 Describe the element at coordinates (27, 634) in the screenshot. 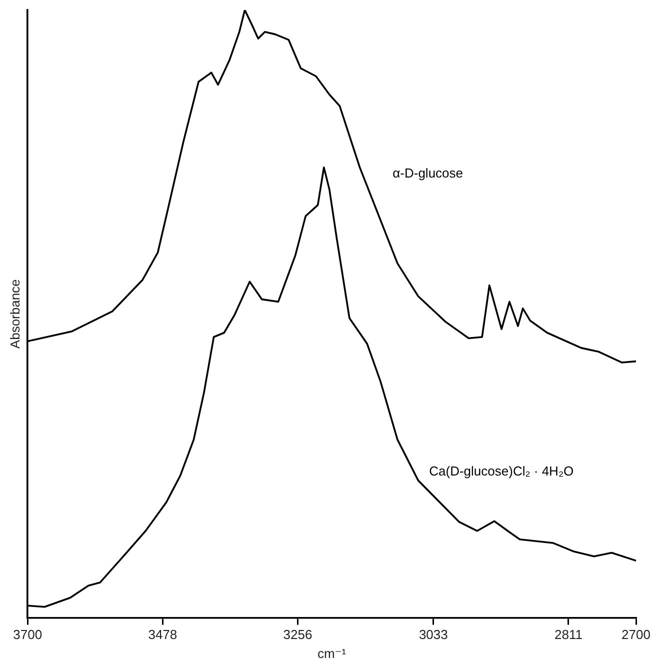

I see `x-tick-label: 3700` at that location.